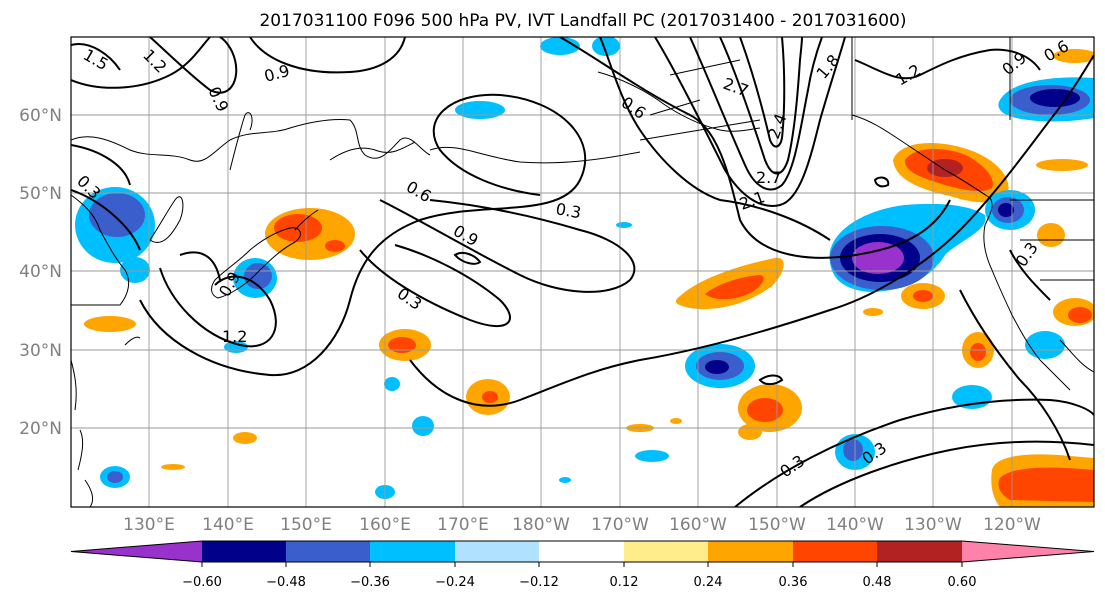 This screenshot has height=601, width=1105. What do you see at coordinates (202, 582) in the screenshot?
I see `colorbar-tick-label: −0.60` at bounding box center [202, 582].